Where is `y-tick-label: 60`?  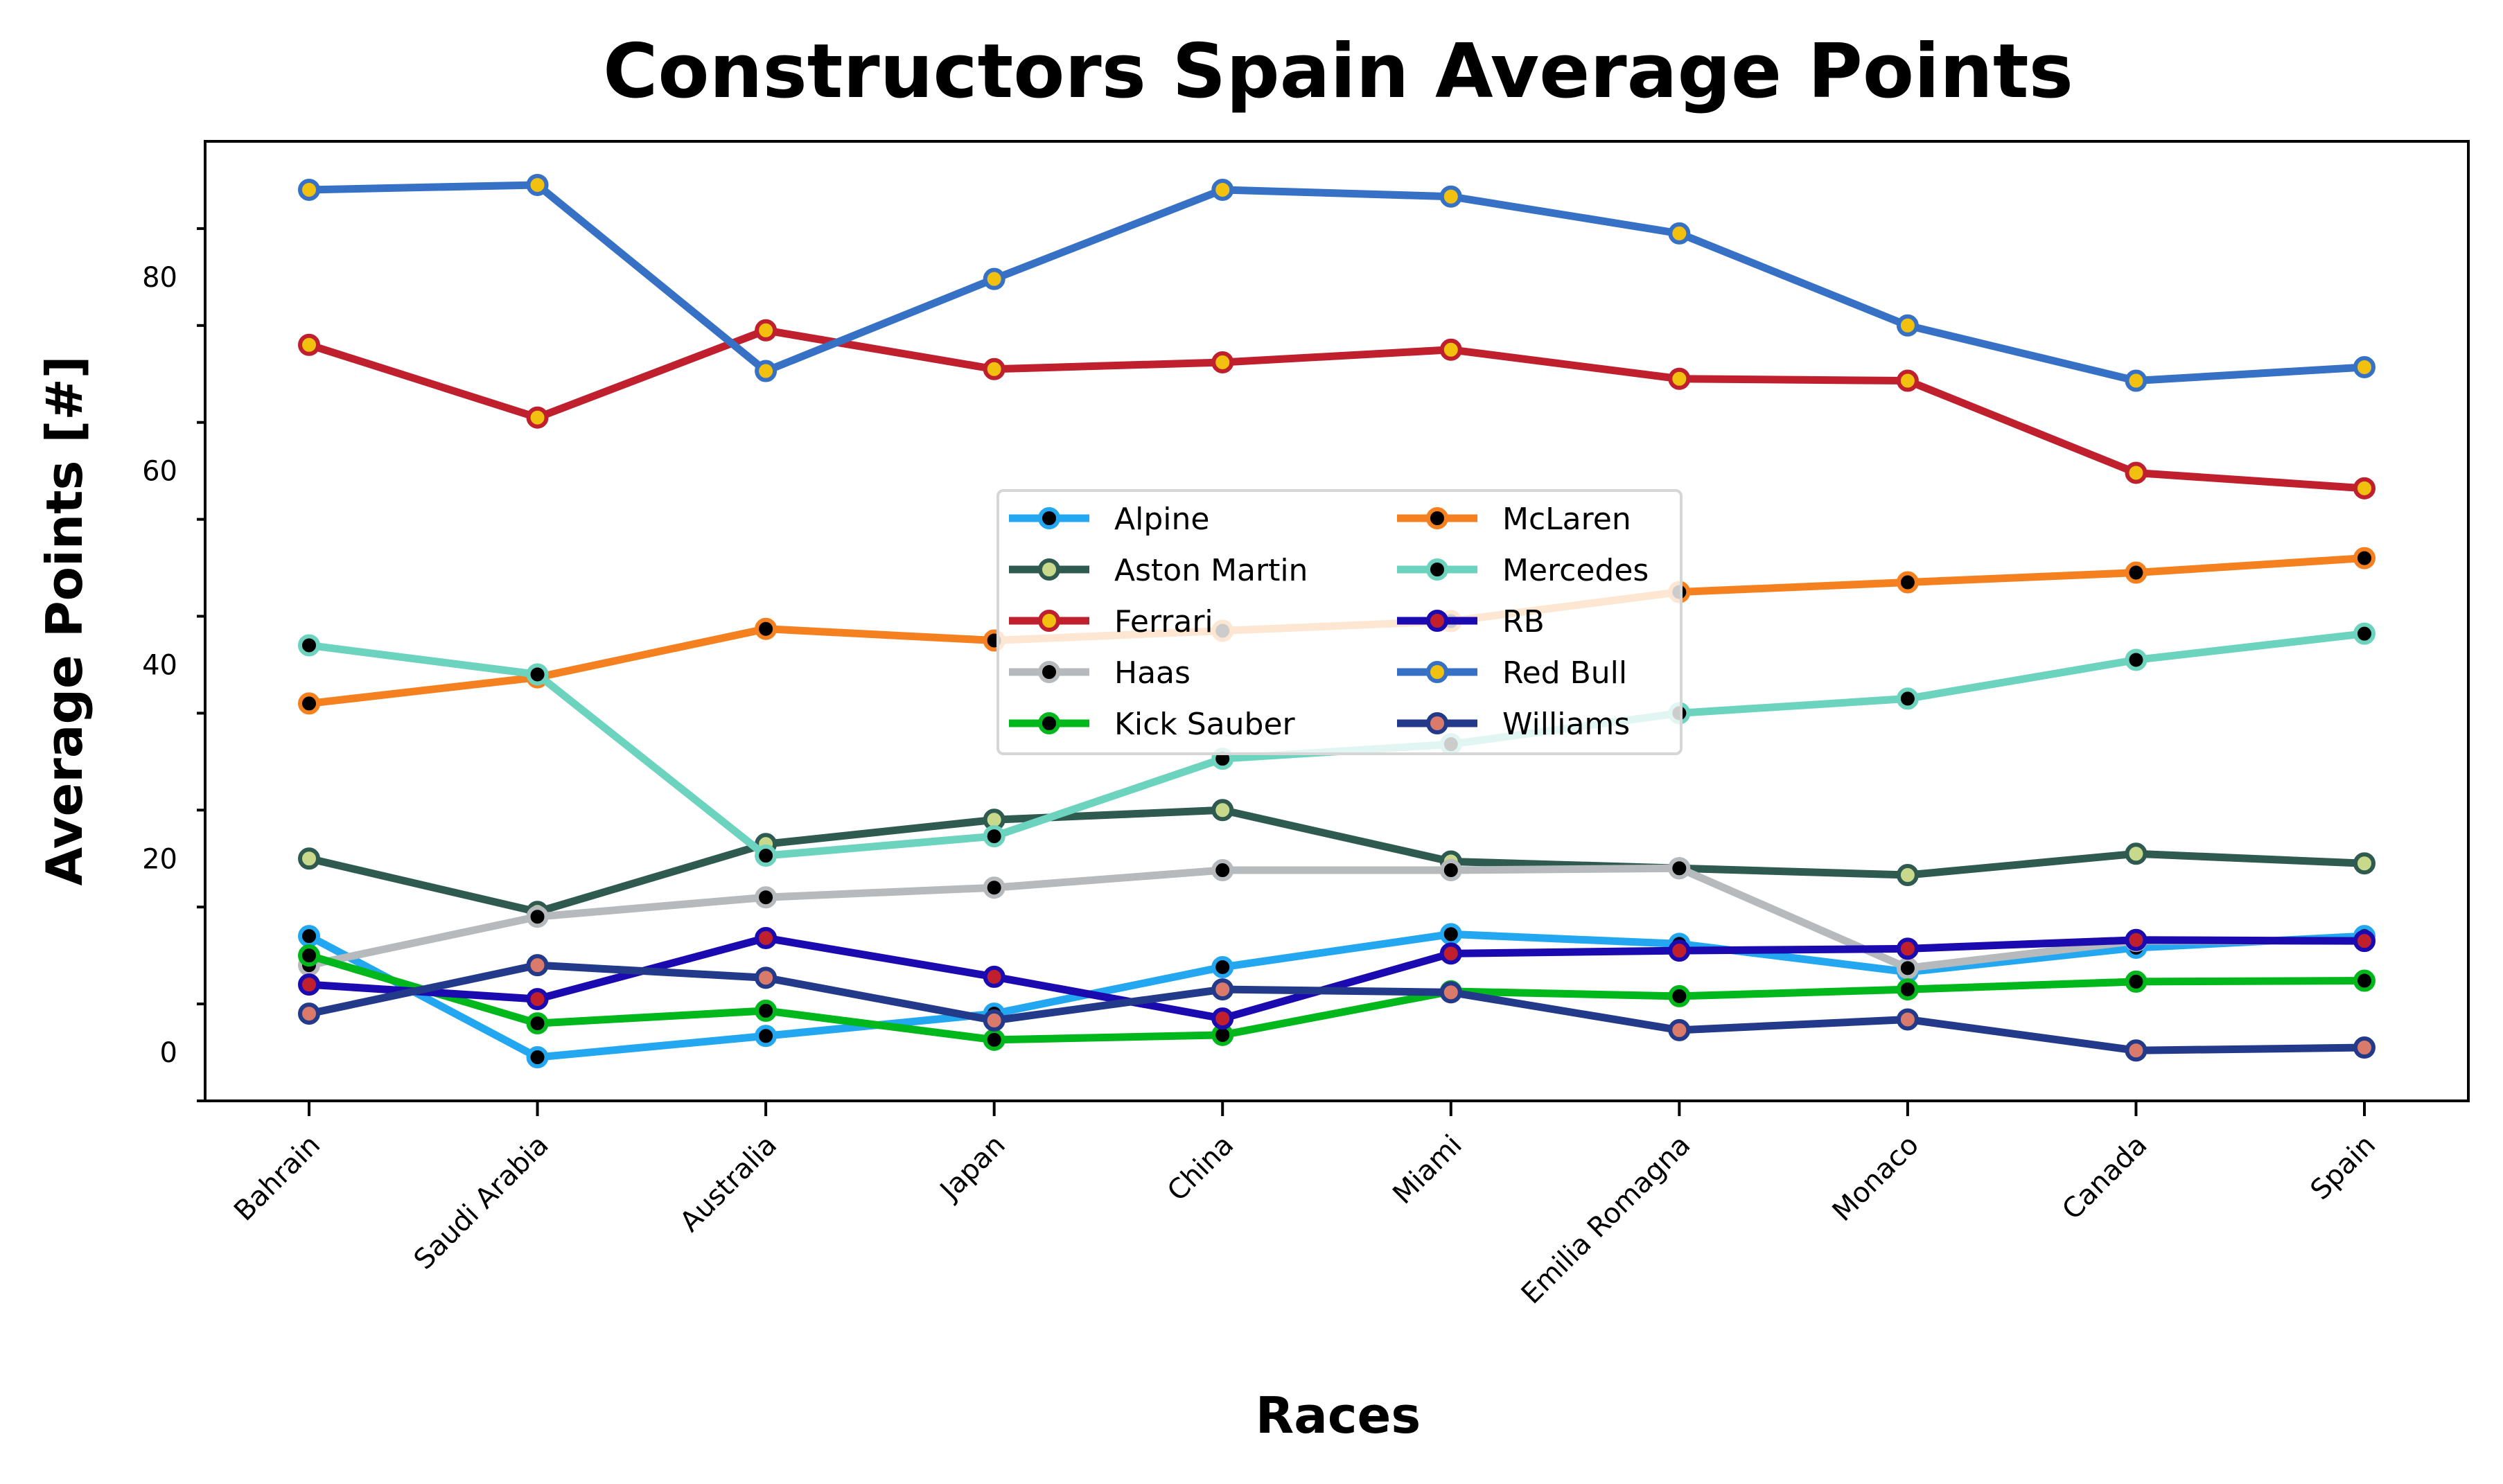 y-tick-label: 60 is located at coordinates (159, 472).